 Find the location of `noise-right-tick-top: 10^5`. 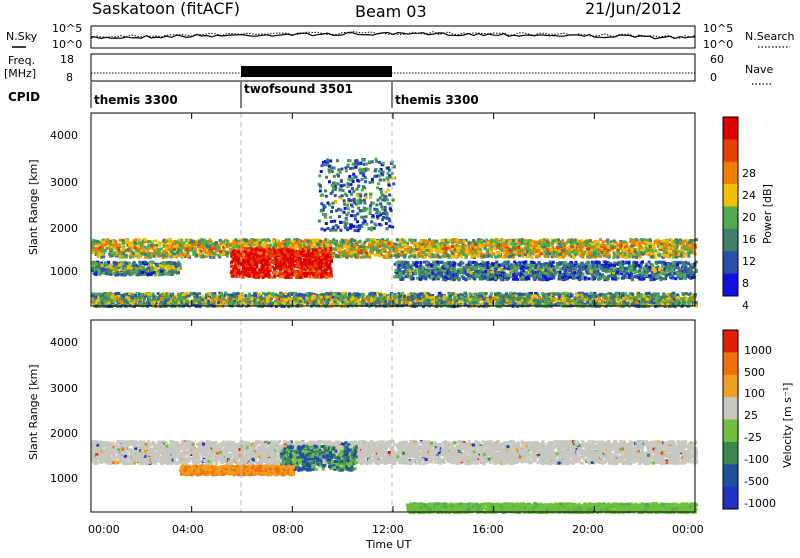

noise-right-tick-top: 10^5 is located at coordinates (718, 28).